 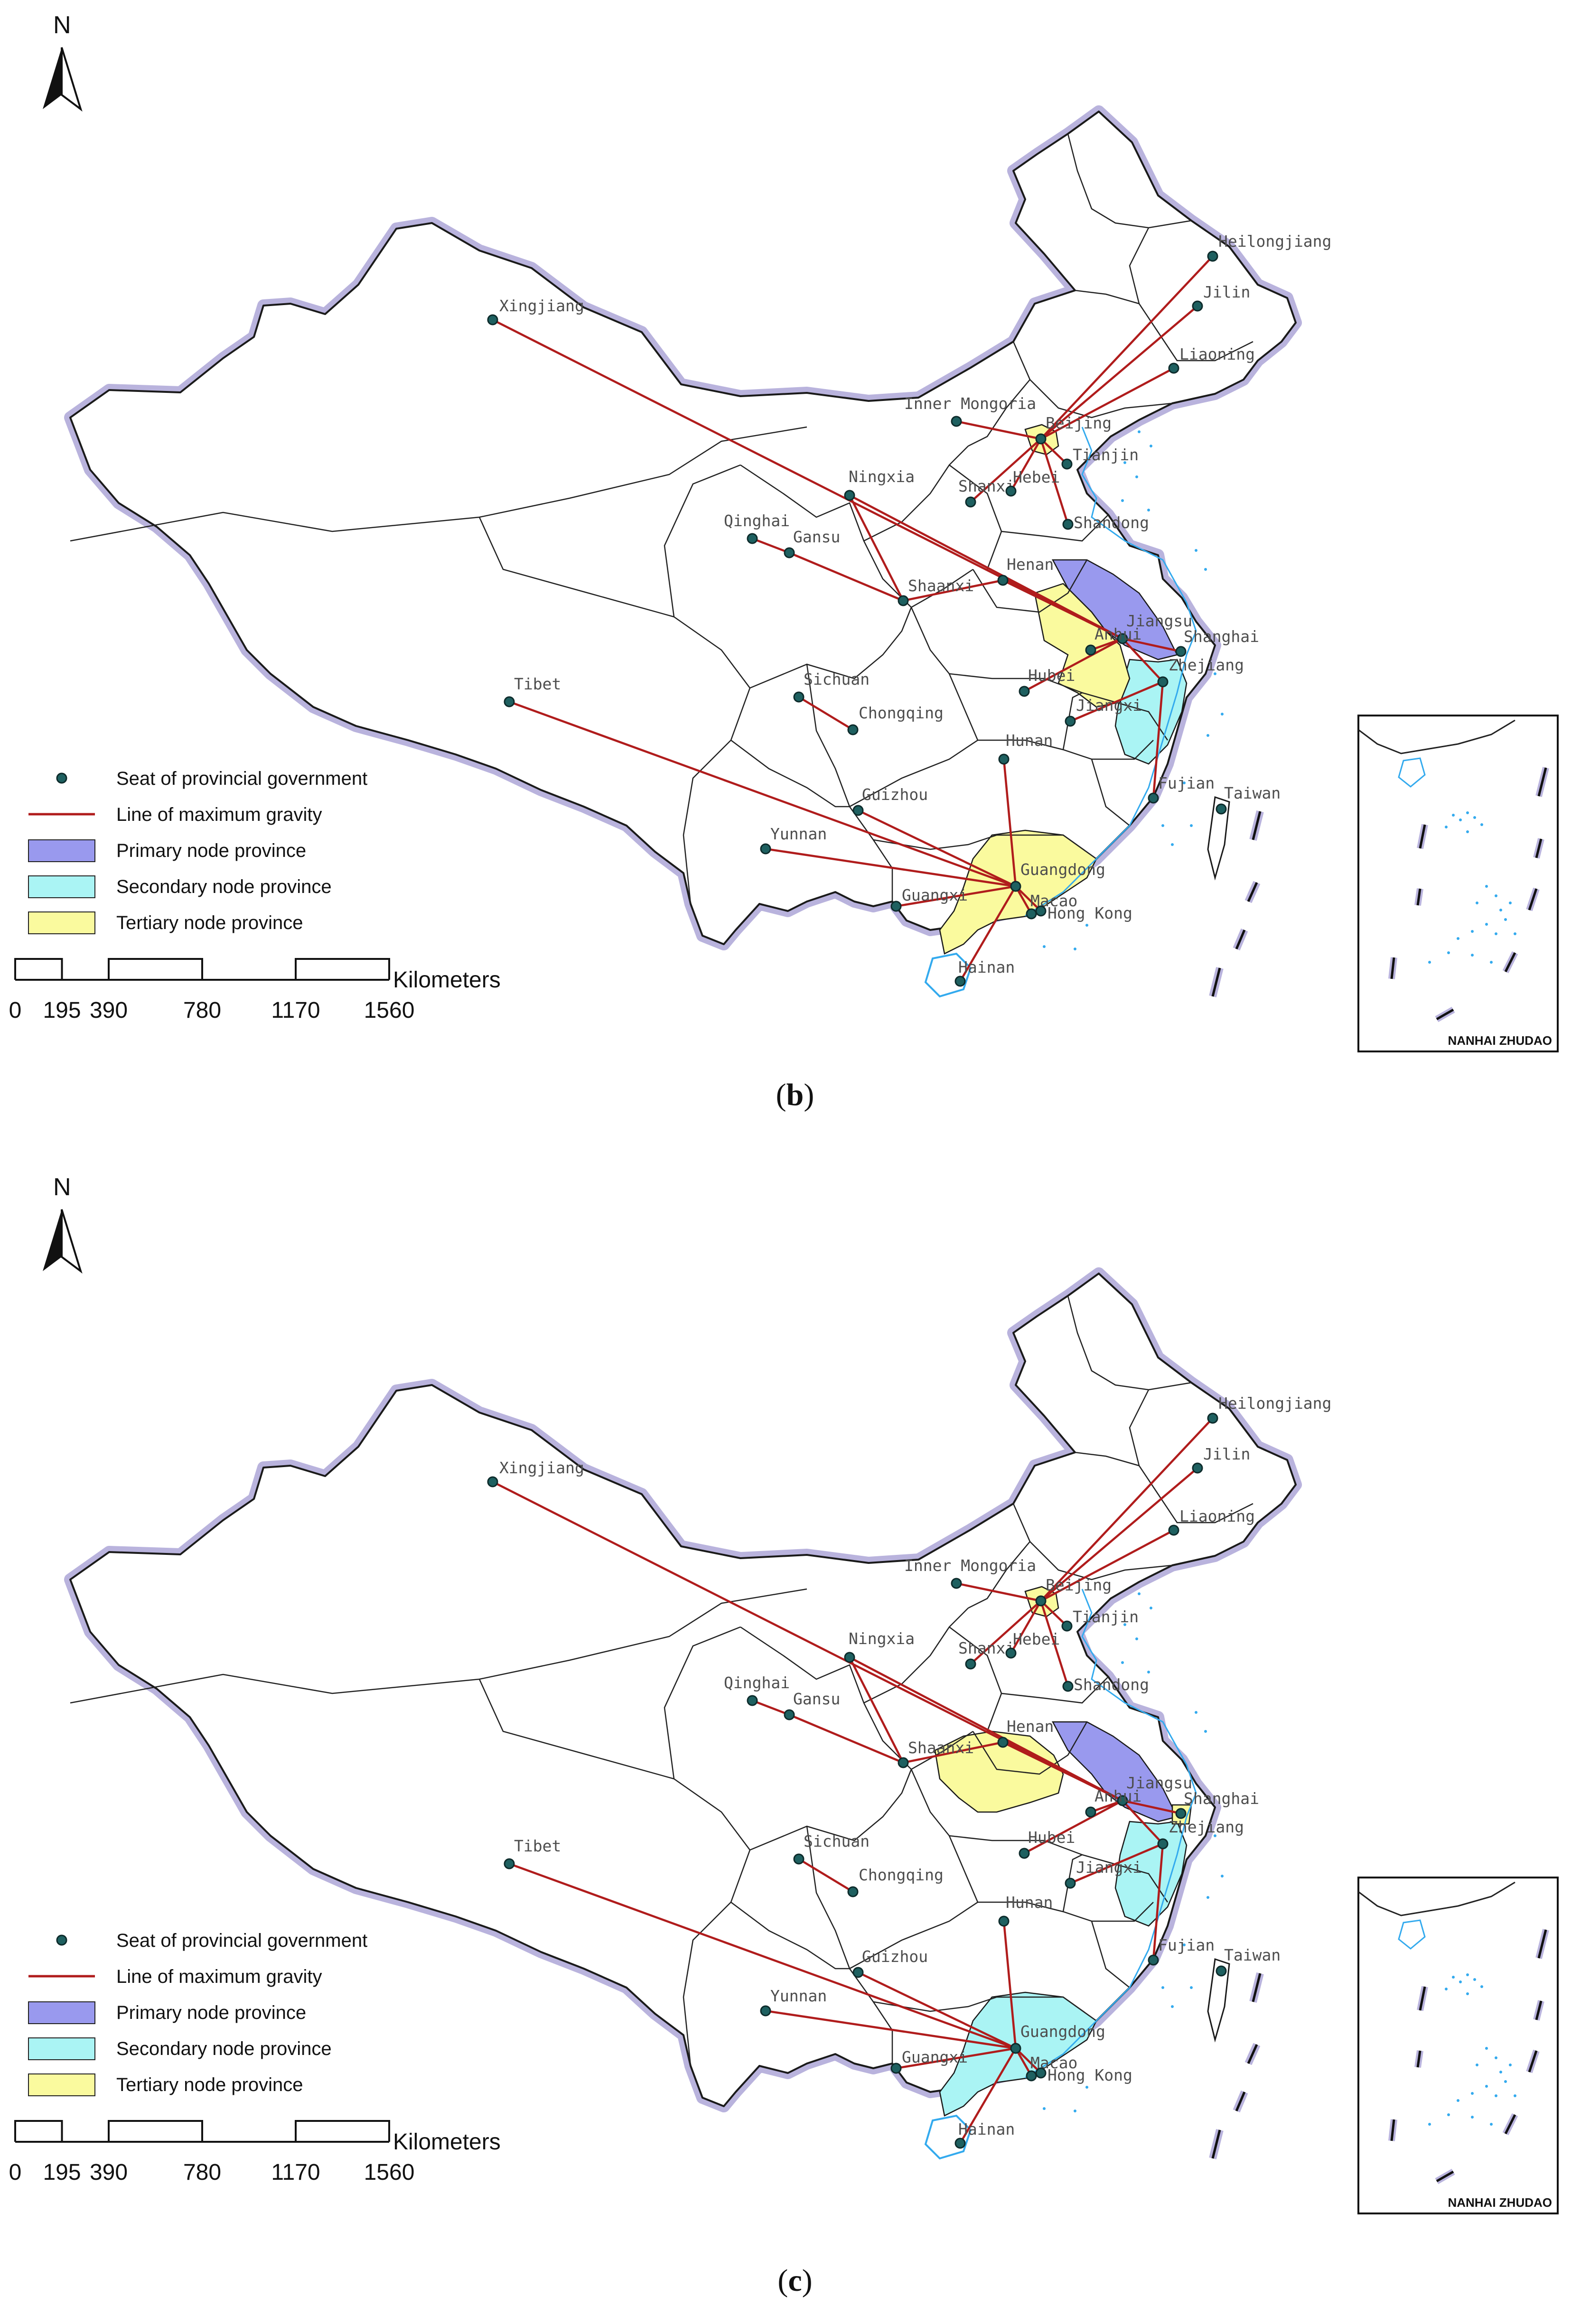 What do you see at coordinates (242, 1941) in the screenshot?
I see `legend-label-seat: Seat of provincial government` at bounding box center [242, 1941].